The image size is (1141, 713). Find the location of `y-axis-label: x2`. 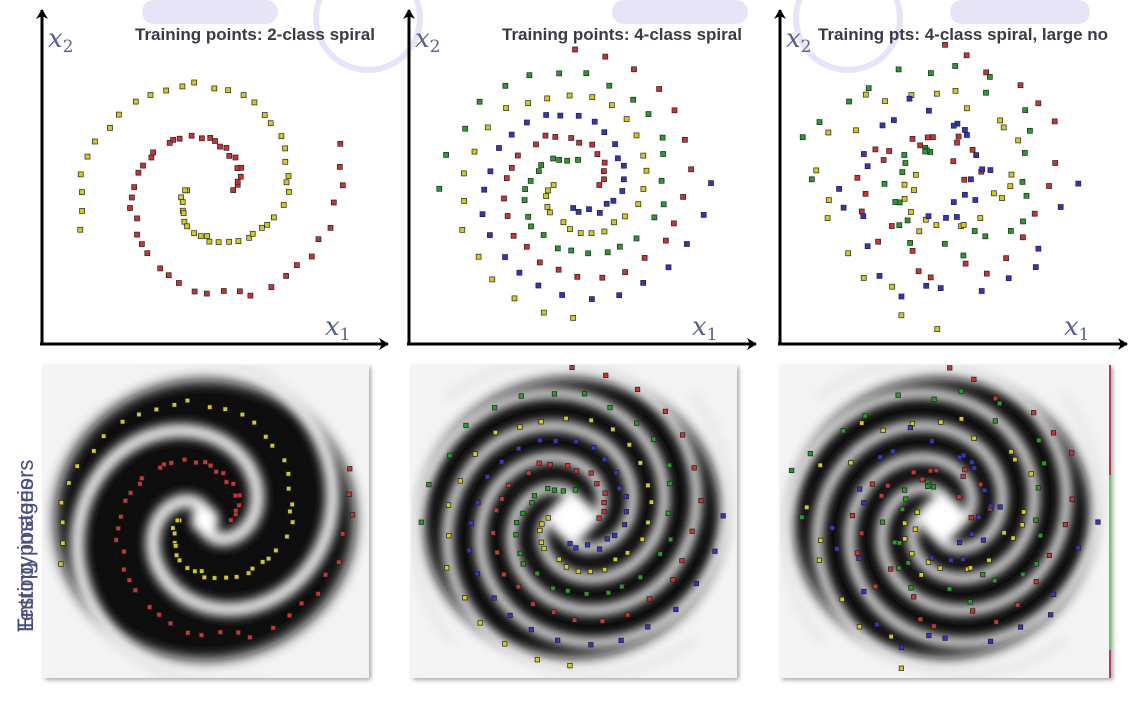

y-axis-label: x2 is located at coordinates (428, 40).